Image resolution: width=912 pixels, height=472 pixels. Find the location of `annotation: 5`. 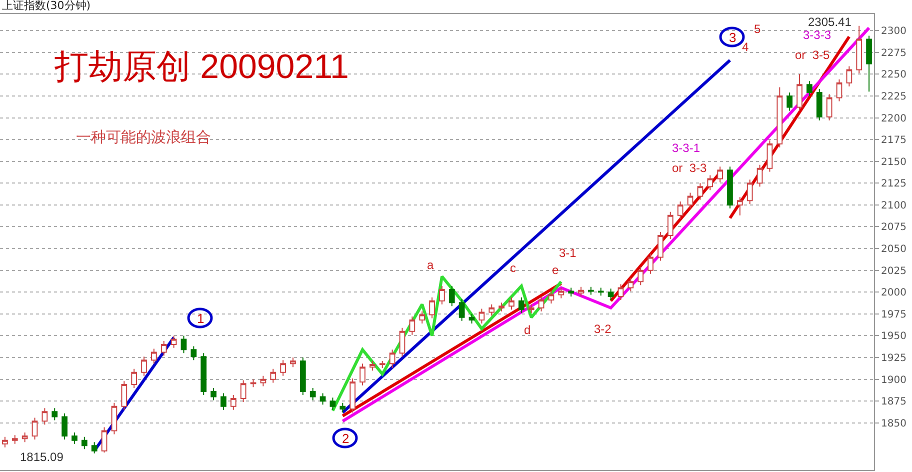

annotation: 5 is located at coordinates (757, 29).